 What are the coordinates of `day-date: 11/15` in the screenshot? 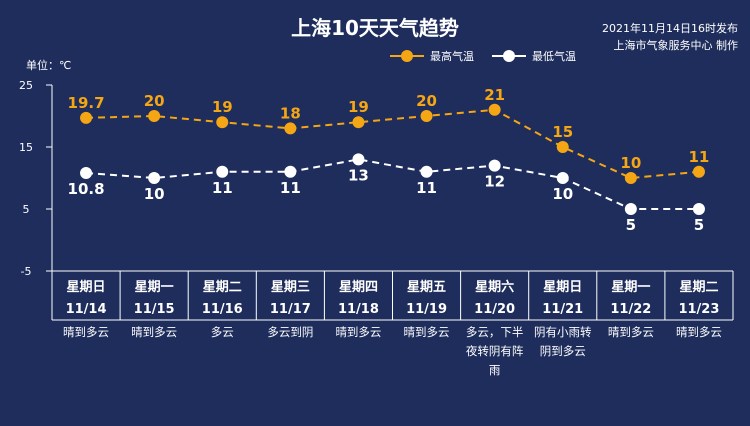 It's located at (154, 309).